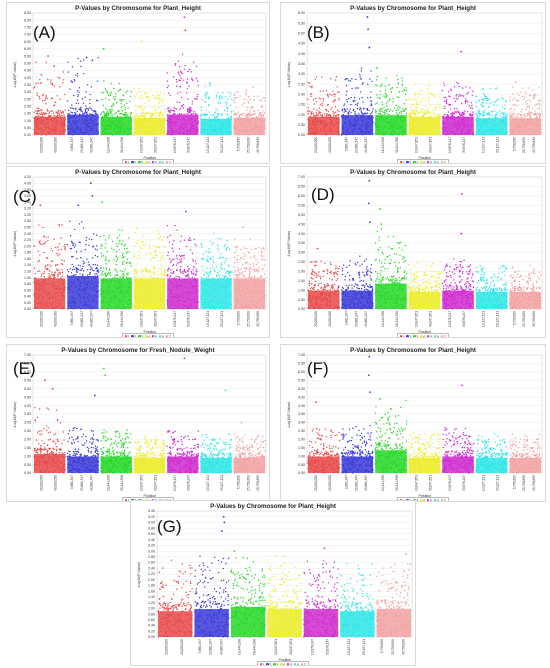 Image resolution: width=550 pixels, height=668 pixels. Describe the element at coordinates (83, 96) in the screenshot. I see `chromosome-2-points` at that location.